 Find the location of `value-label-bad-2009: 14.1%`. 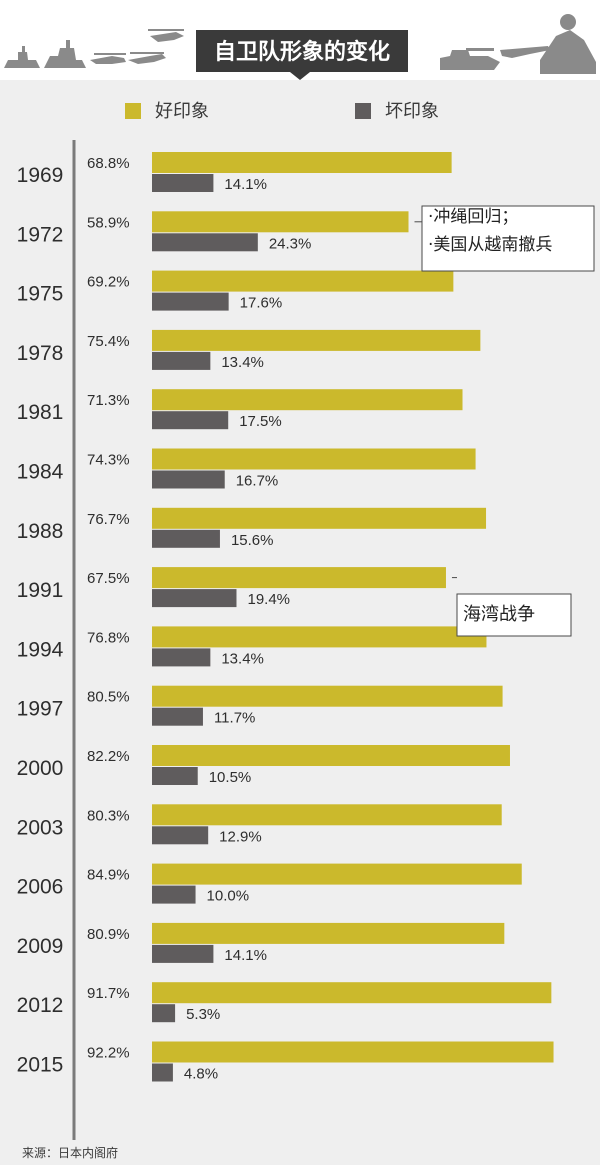

value-label-bad-2009: 14.1% is located at coordinates (245, 955).